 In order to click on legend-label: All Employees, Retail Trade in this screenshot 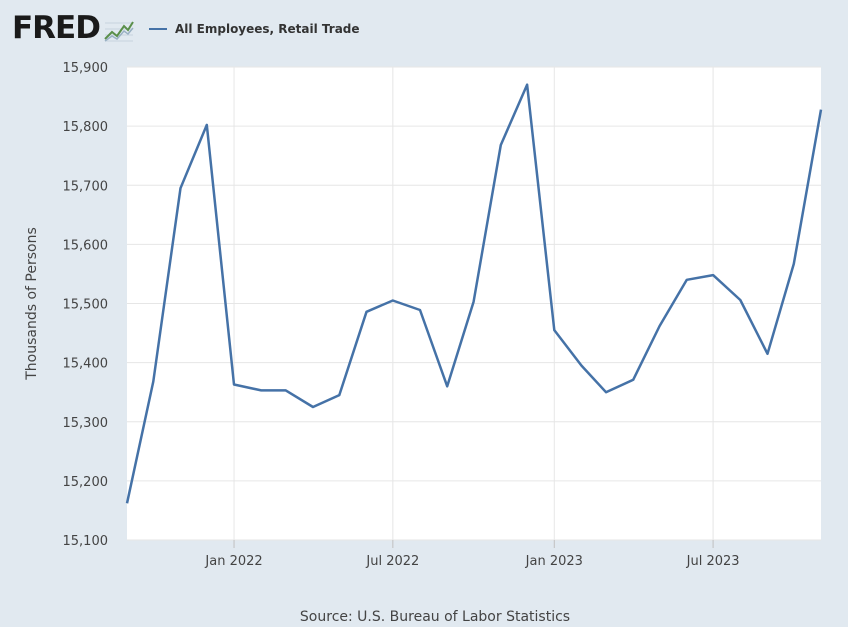, I will do `click(267, 29)`.